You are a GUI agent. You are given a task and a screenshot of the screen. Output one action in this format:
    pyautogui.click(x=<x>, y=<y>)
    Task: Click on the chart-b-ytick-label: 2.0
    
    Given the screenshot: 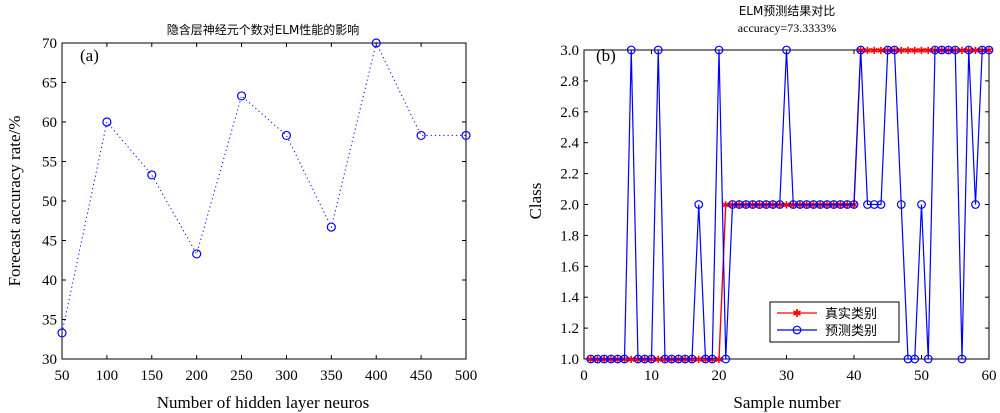 What is the action you would take?
    pyautogui.click(x=569, y=206)
    